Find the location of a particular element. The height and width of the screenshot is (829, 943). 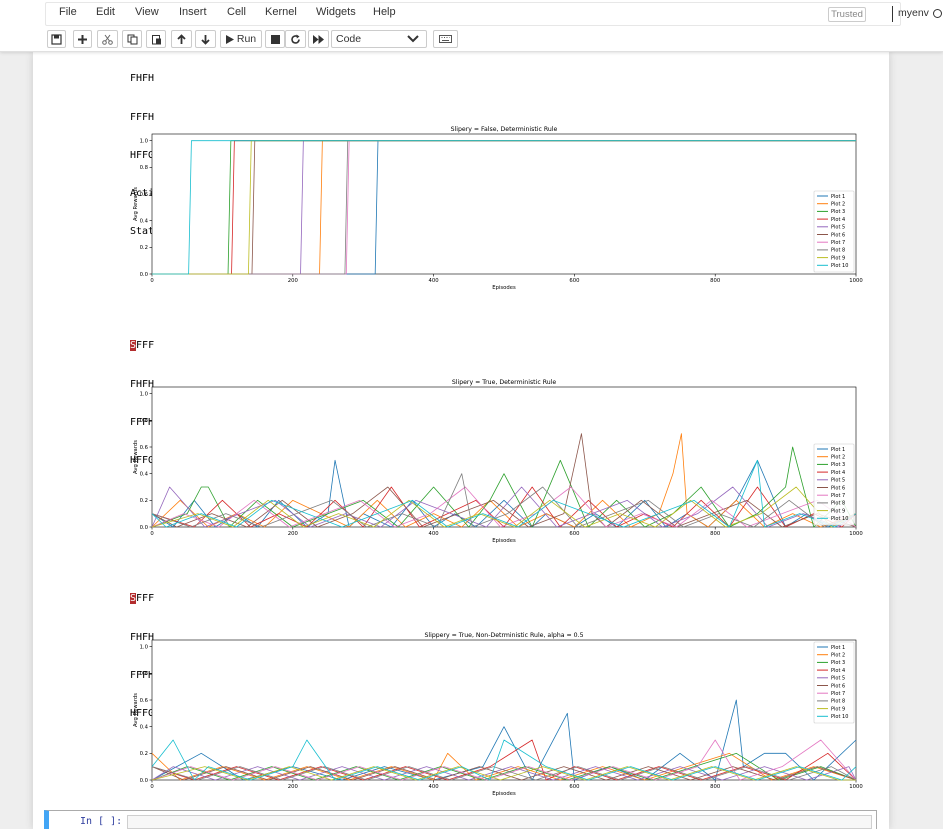

add-cell-button is located at coordinates (82, 39).